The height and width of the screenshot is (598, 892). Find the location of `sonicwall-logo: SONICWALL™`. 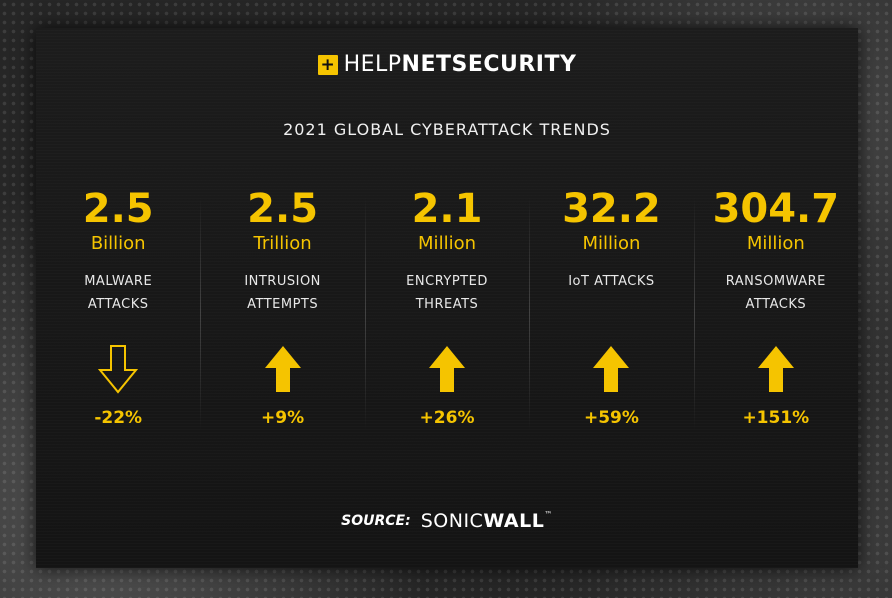

sonicwall-logo: SONICWALL™ is located at coordinates (487, 521).